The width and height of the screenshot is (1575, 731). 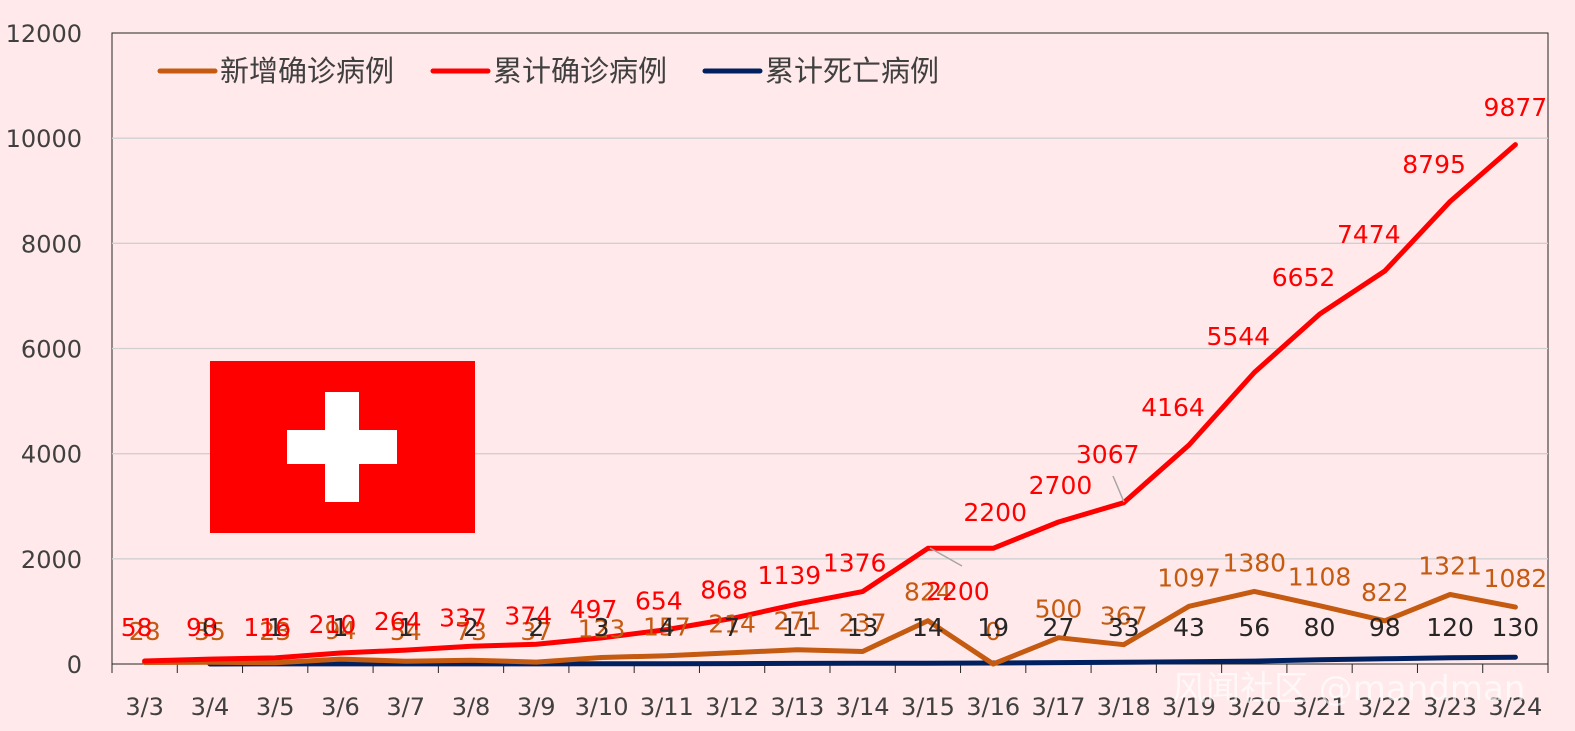 What do you see at coordinates (863, 707) in the screenshot?
I see `x-tick-label: 3/14` at bounding box center [863, 707].